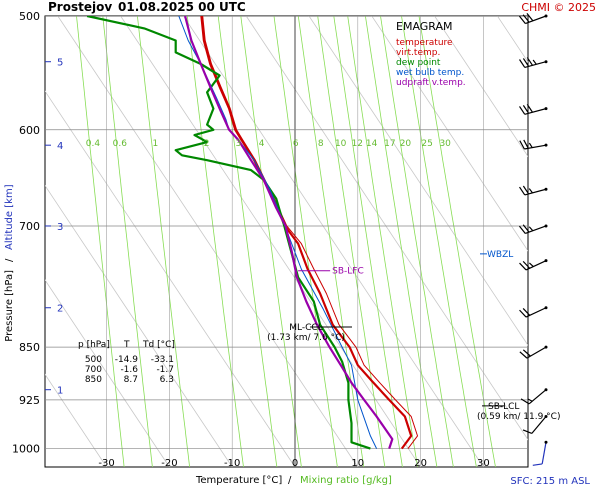  What do you see at coordinates (182, 7) in the screenshot?
I see `datetime-label: 01.08.2025 00 UTC` at bounding box center [182, 7].